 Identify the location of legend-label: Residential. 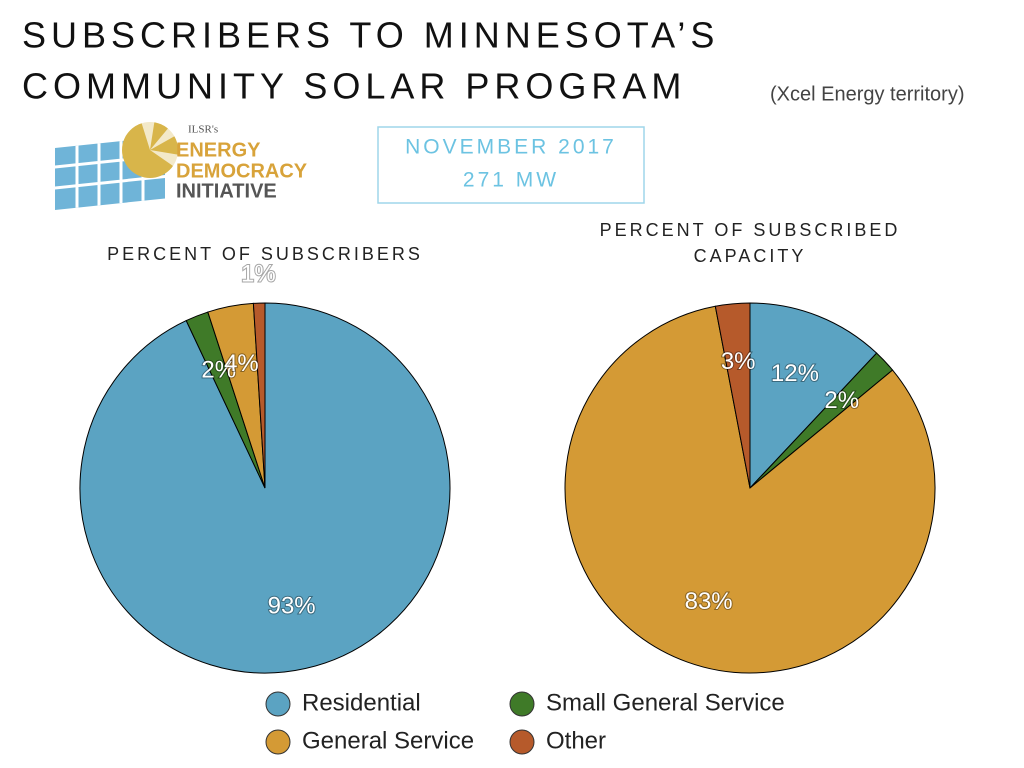
(361, 702).